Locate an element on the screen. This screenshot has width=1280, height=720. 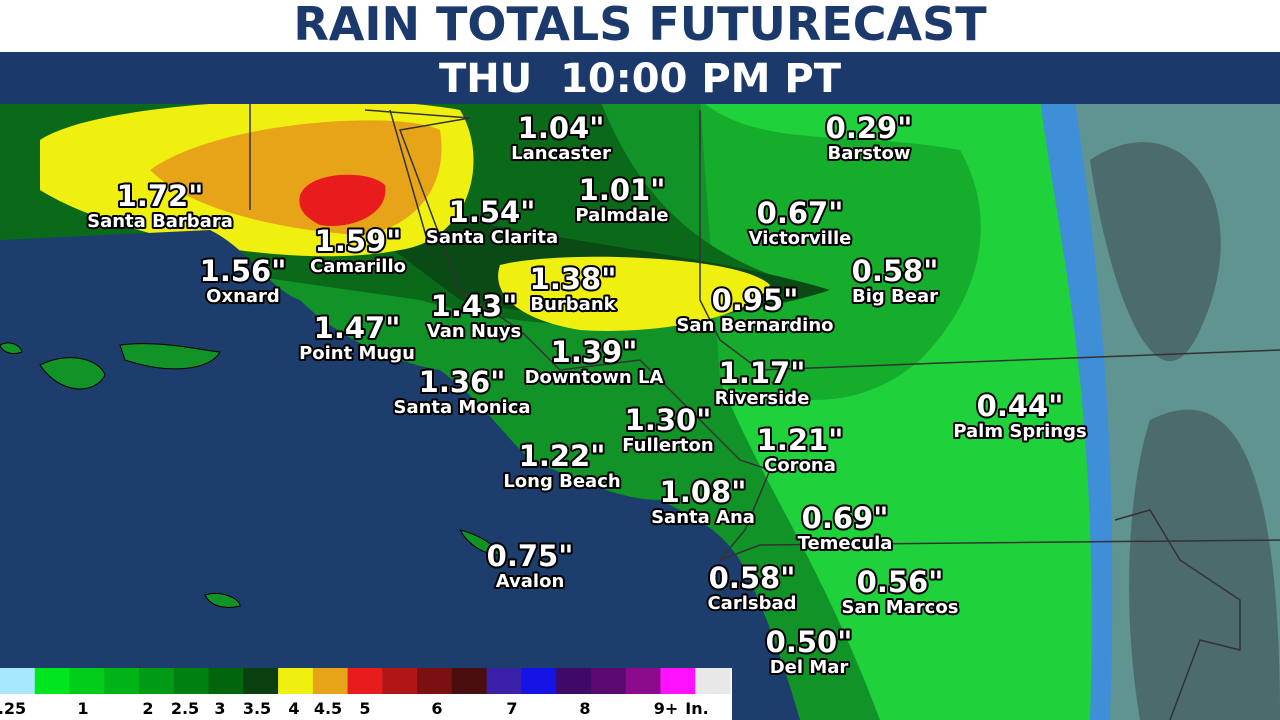
city-name: Santa Monica is located at coordinates (461, 407).